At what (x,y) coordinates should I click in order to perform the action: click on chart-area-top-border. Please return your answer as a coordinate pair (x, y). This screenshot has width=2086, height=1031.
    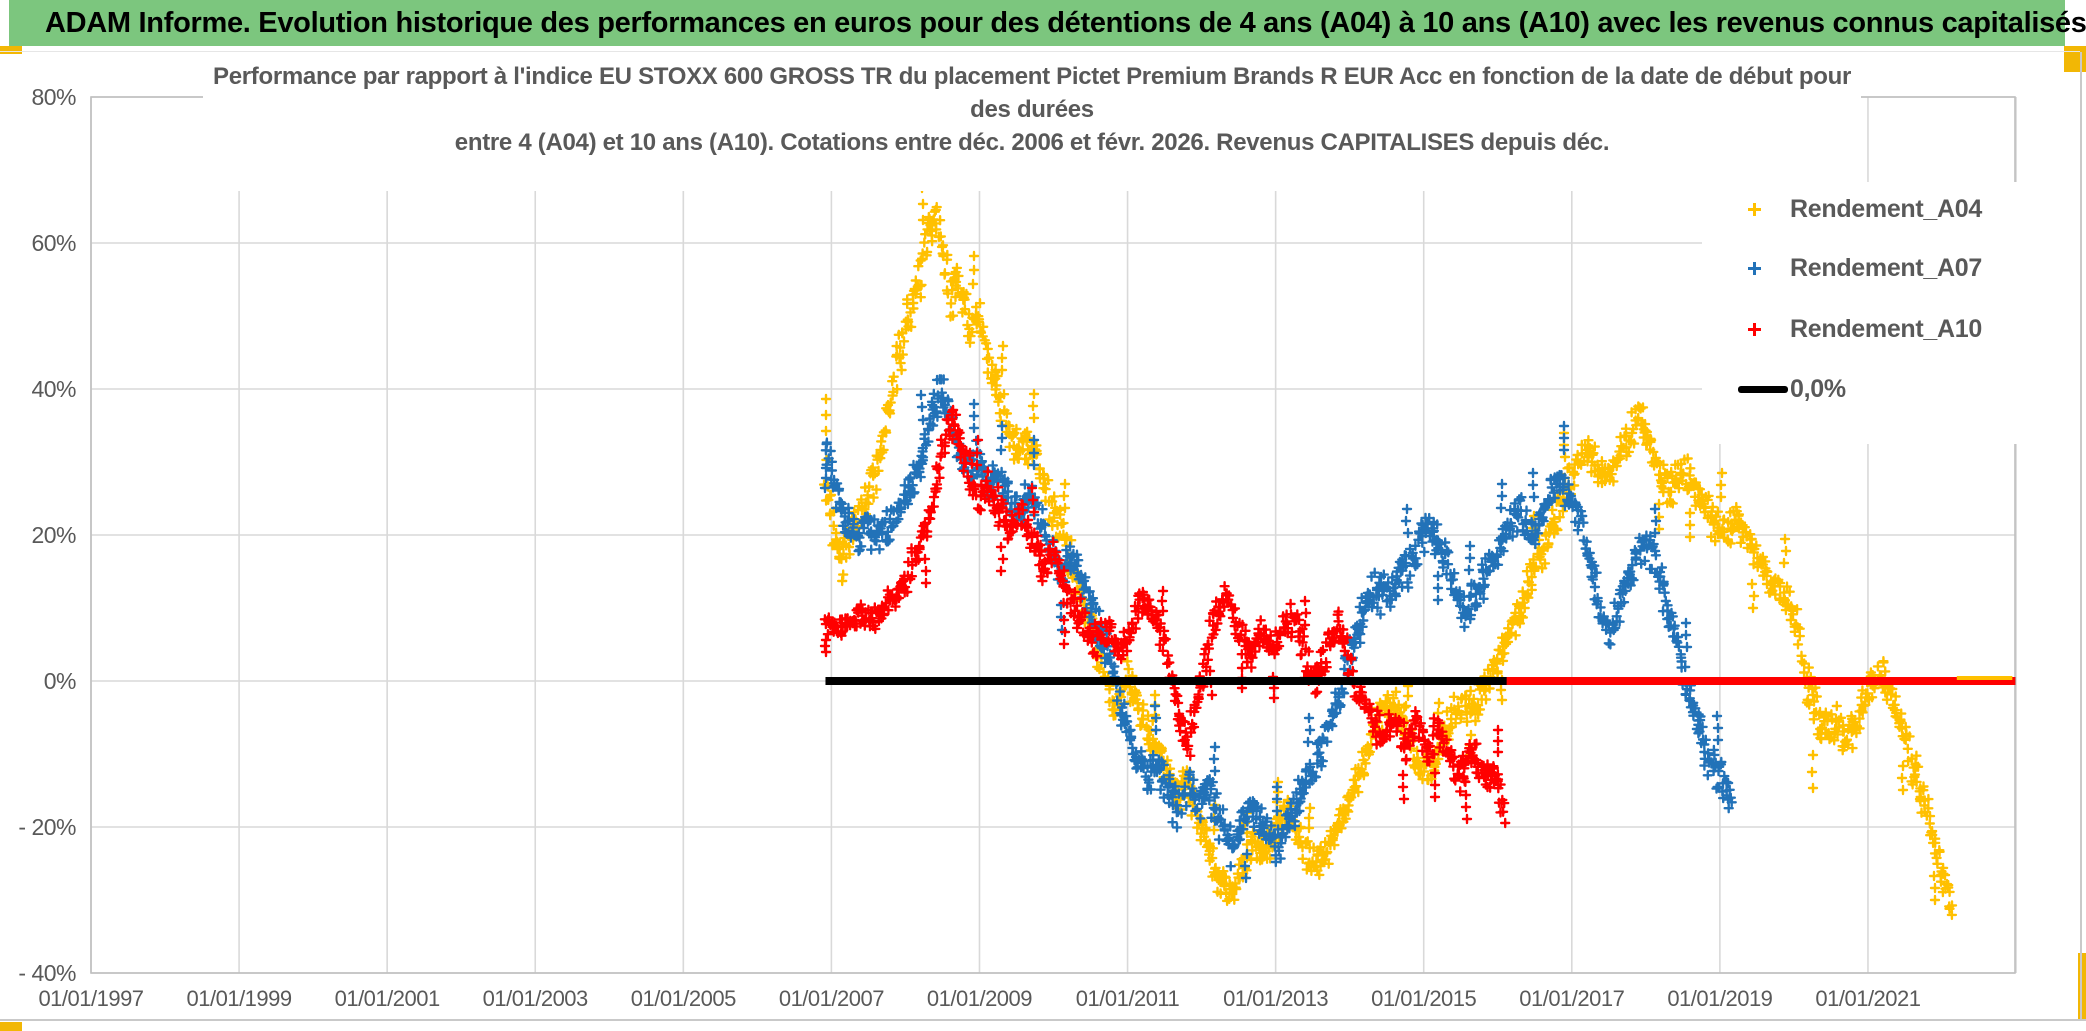
    Looking at the image, I should click on (1040, 51).